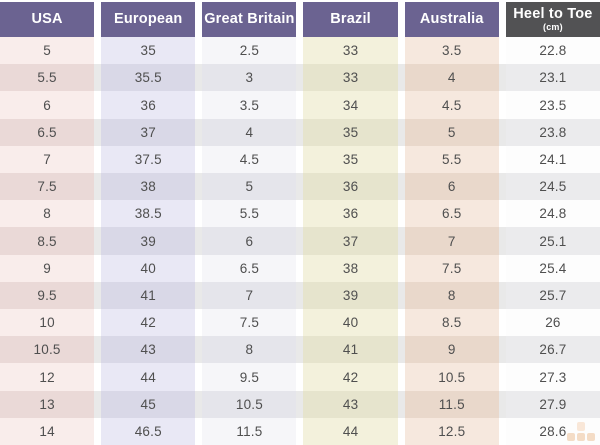  Describe the element at coordinates (47, 132) in the screenshot. I see `table-cell-usa: 6.5` at that location.